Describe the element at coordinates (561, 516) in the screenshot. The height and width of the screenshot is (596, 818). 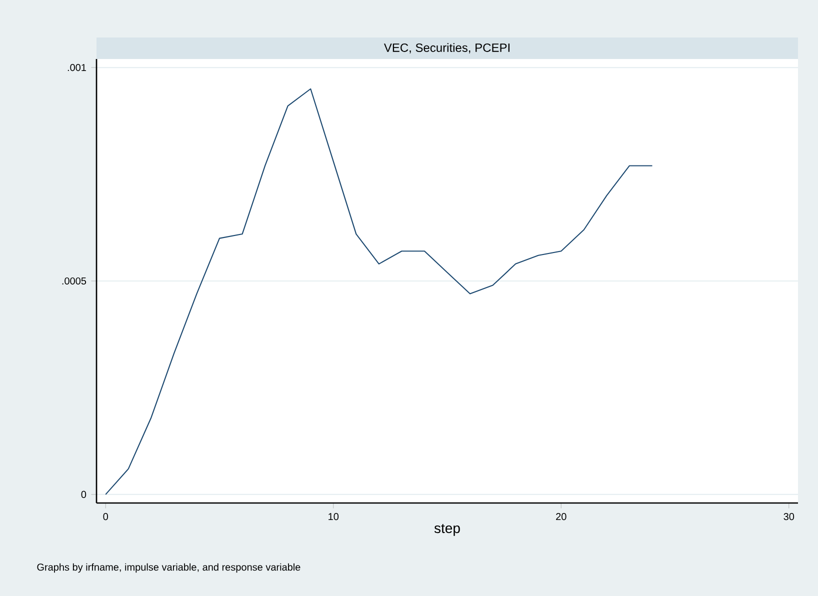
I see `x-tick-label: 20` at that location.